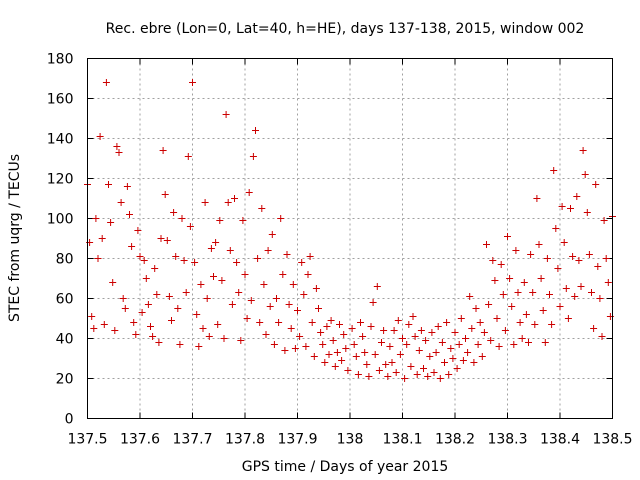 The width and height of the screenshot is (640, 480). I want to click on y-tick-label: 120, so click(60, 180).